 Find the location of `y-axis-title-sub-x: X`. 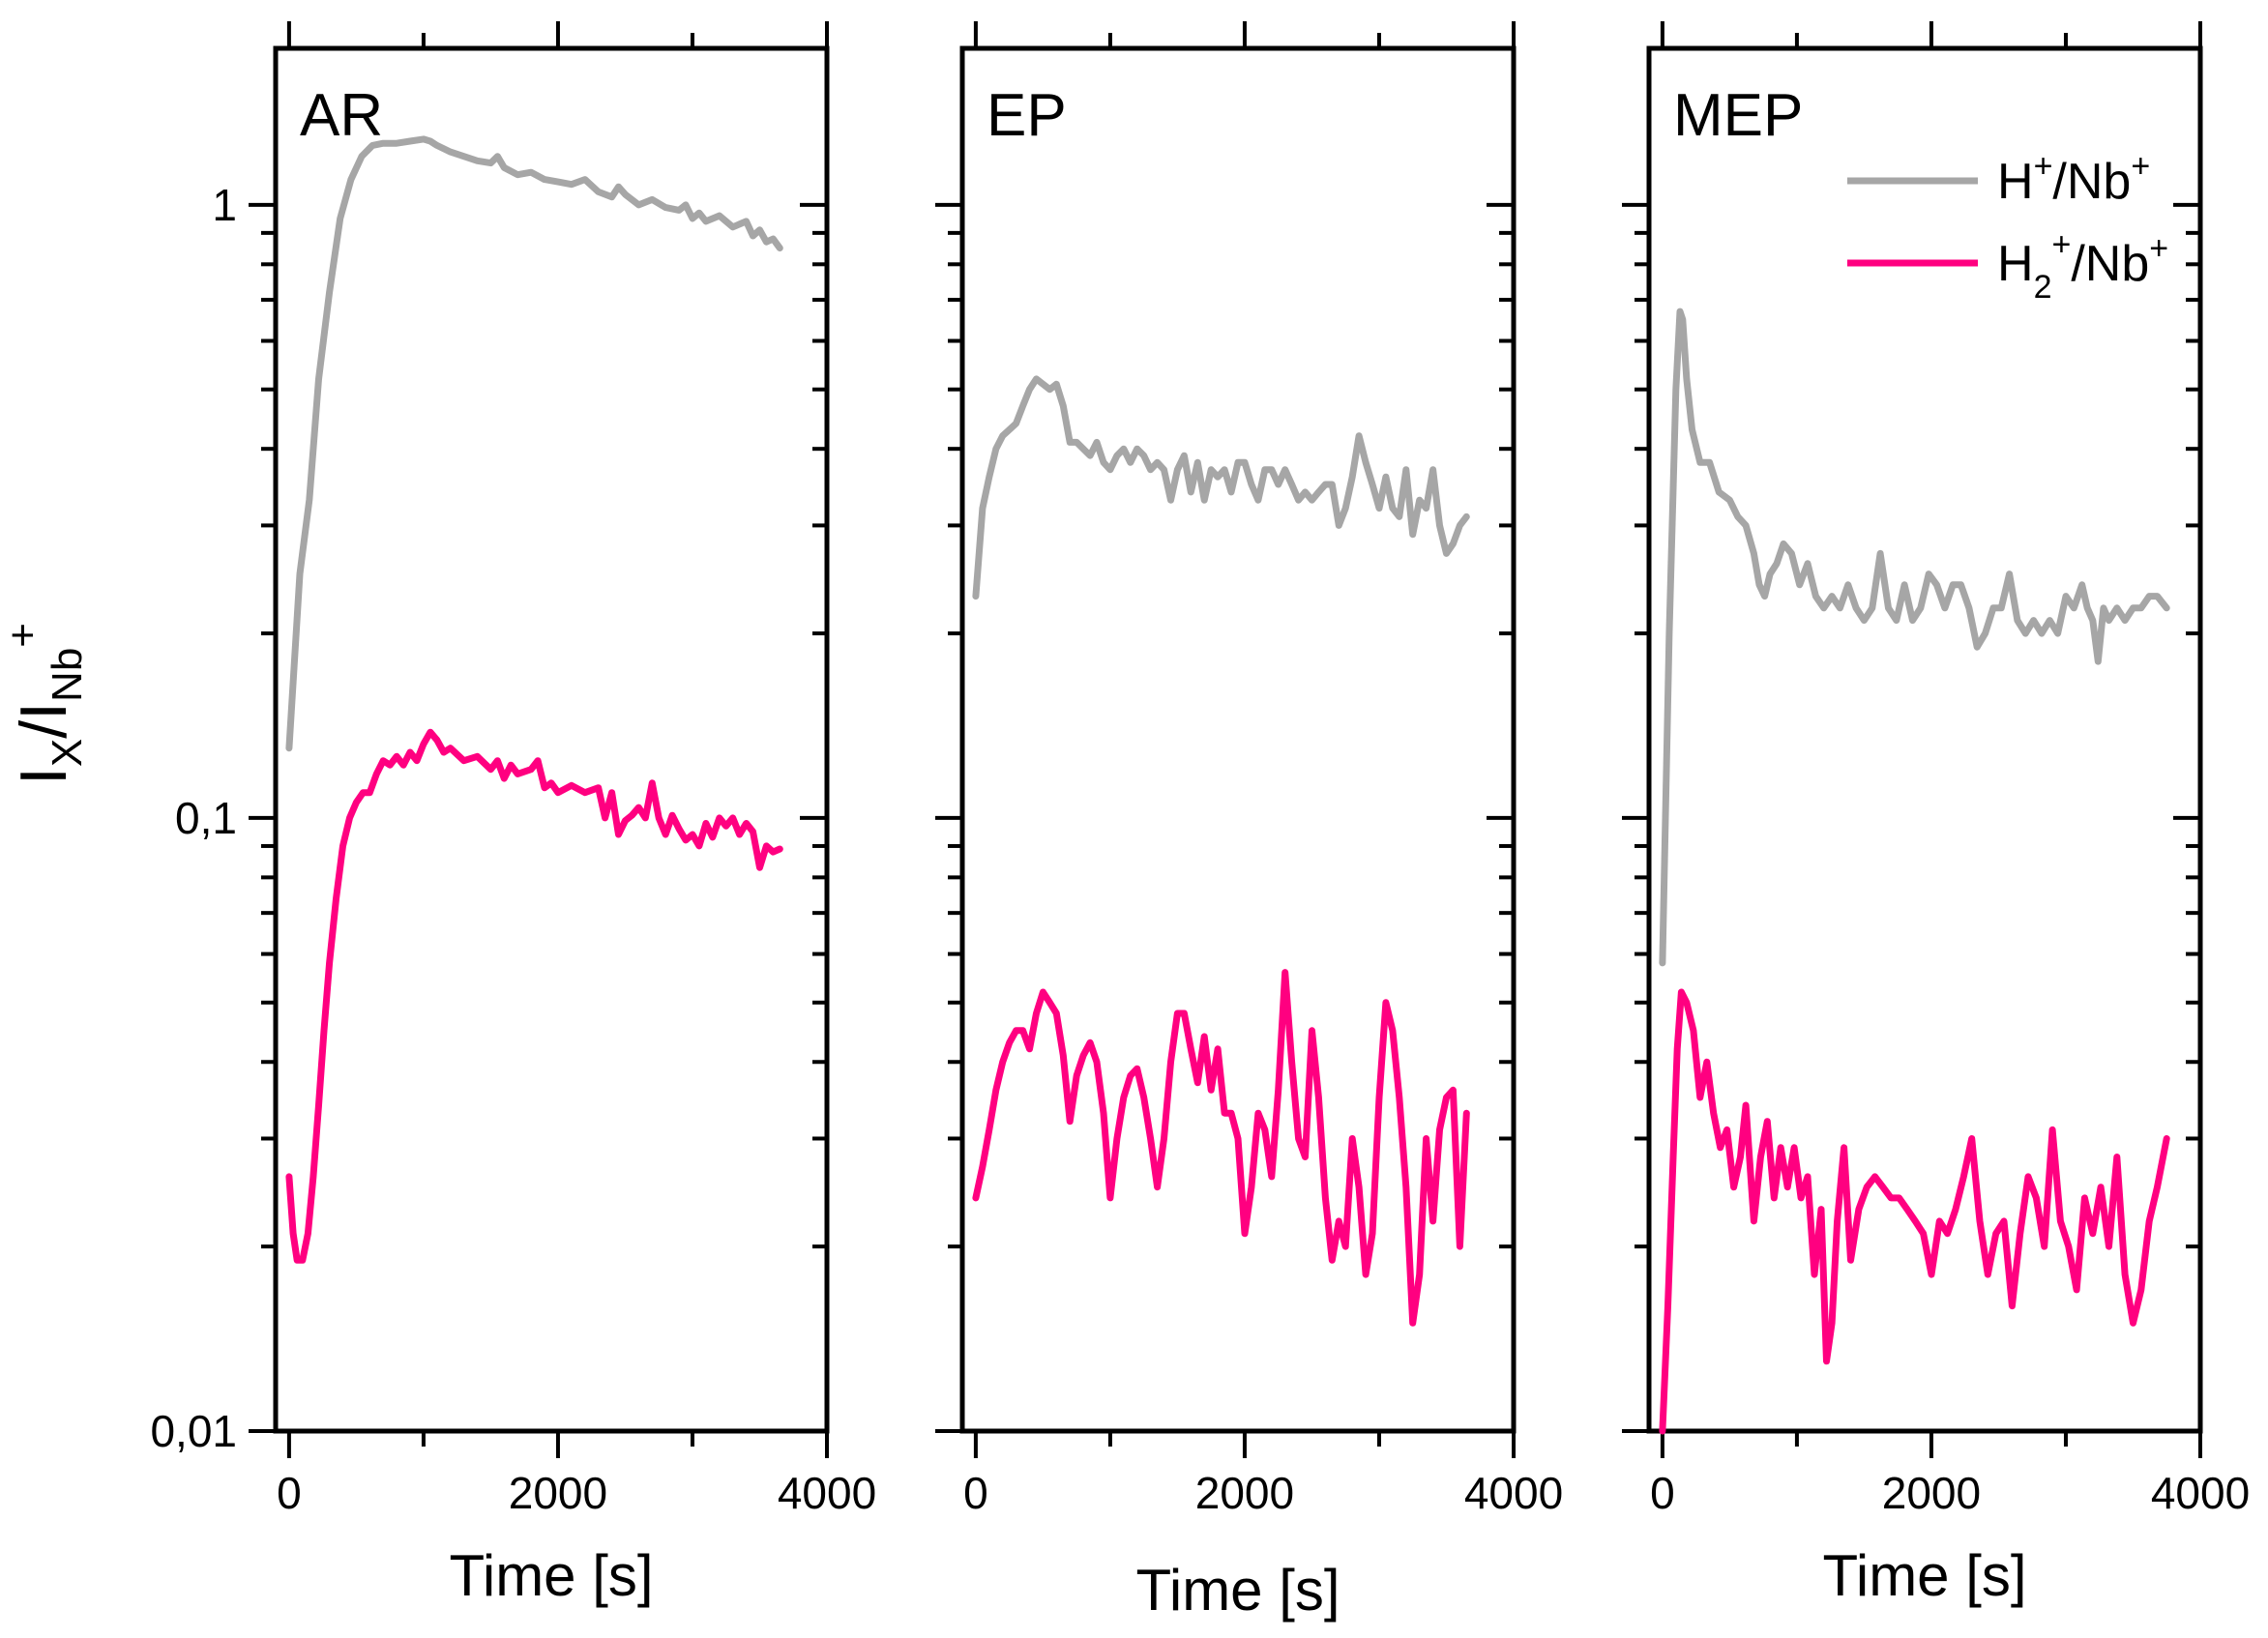

y-axis-title-sub-x: X is located at coordinates (67, 753).